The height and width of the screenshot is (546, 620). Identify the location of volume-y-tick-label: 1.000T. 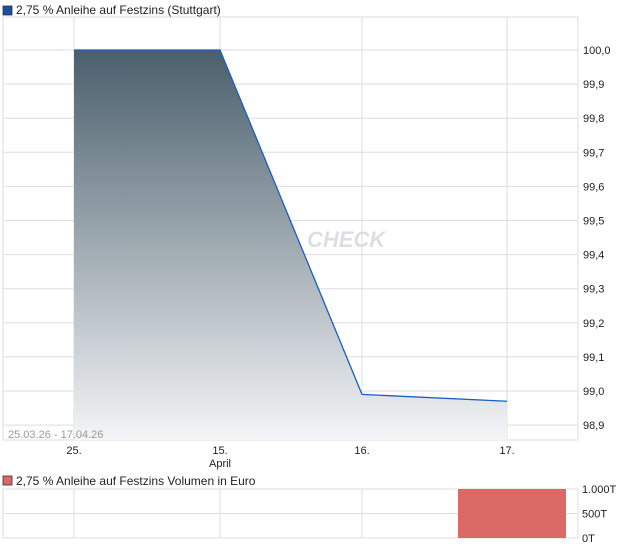
(599, 490).